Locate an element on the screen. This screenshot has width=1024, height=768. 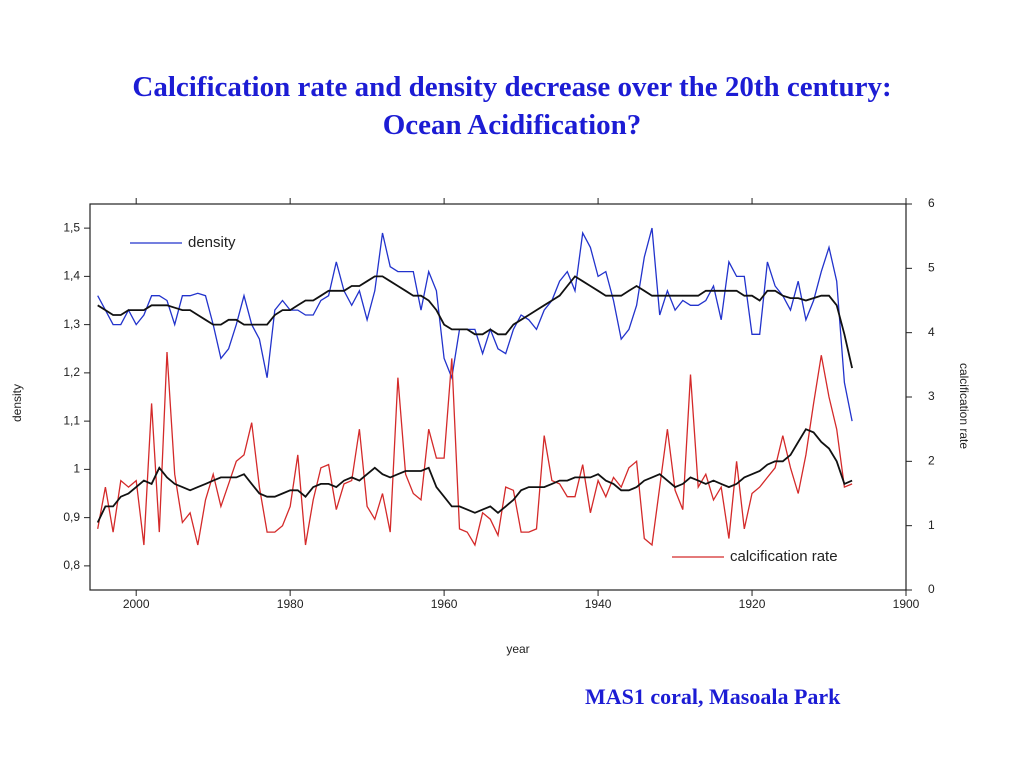
y2-tick-label: 1 is located at coordinates (931, 525).